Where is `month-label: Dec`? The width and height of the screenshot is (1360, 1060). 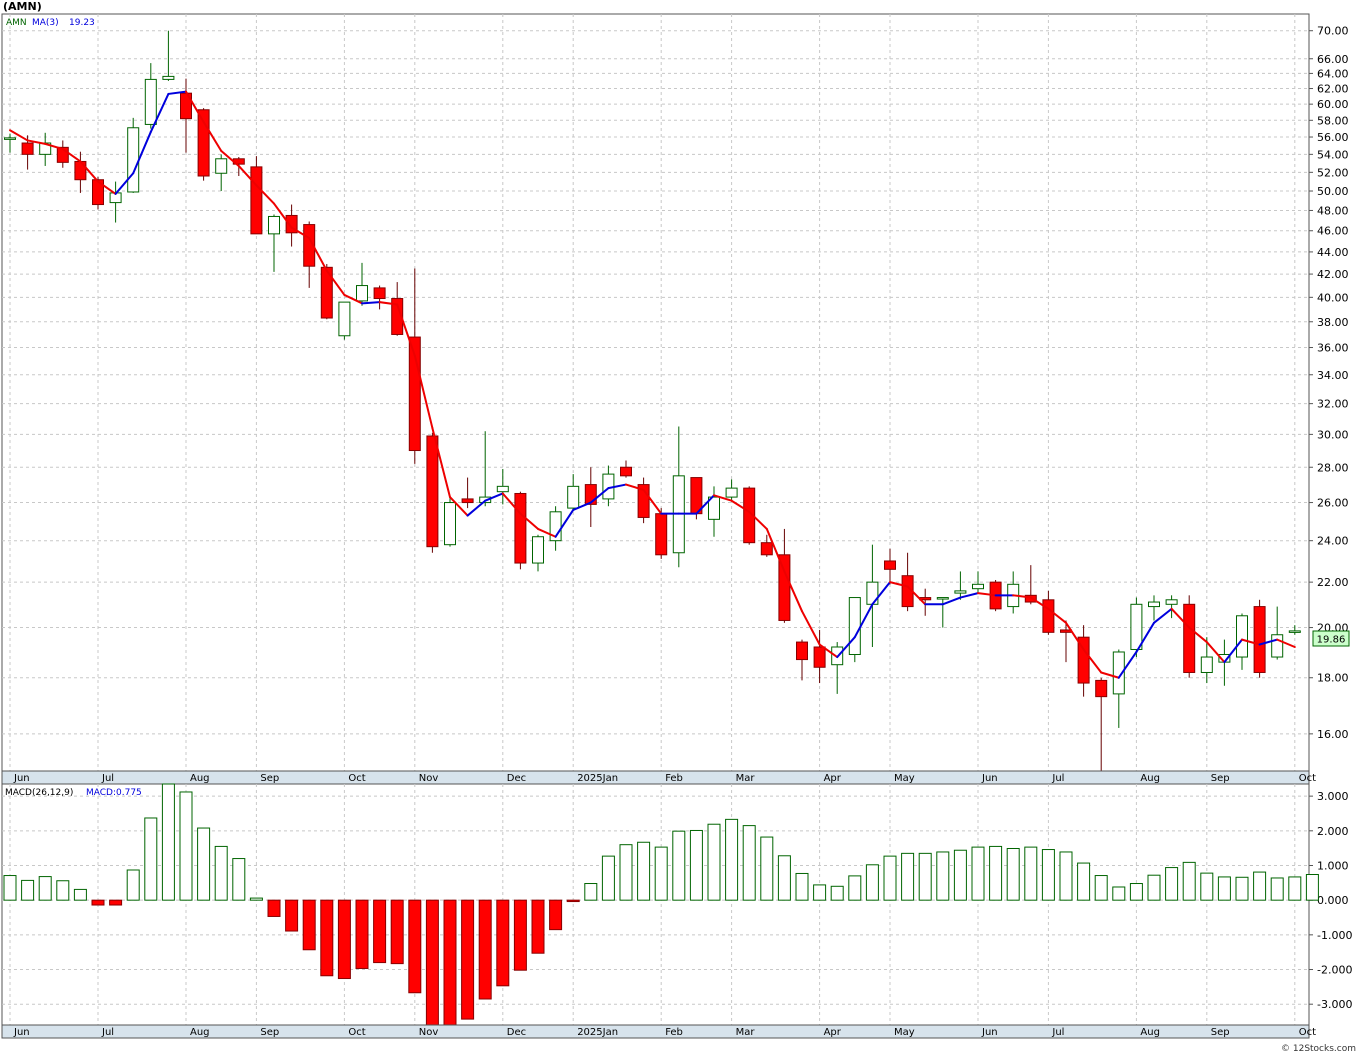 month-label: Dec is located at coordinates (516, 1032).